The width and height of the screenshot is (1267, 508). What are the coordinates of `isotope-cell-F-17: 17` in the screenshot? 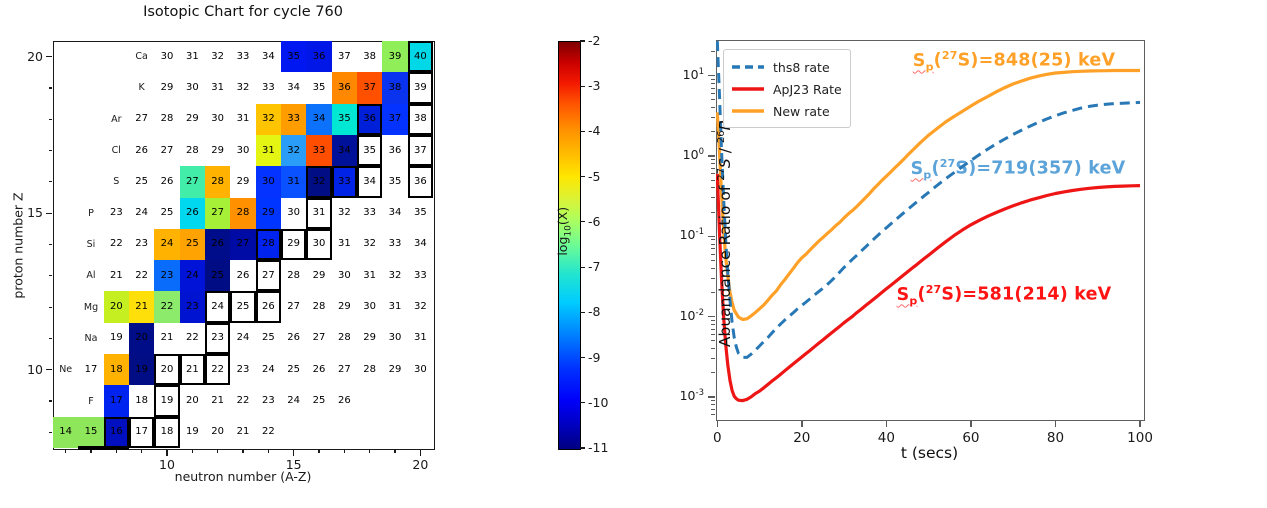 It's located at (116, 401).